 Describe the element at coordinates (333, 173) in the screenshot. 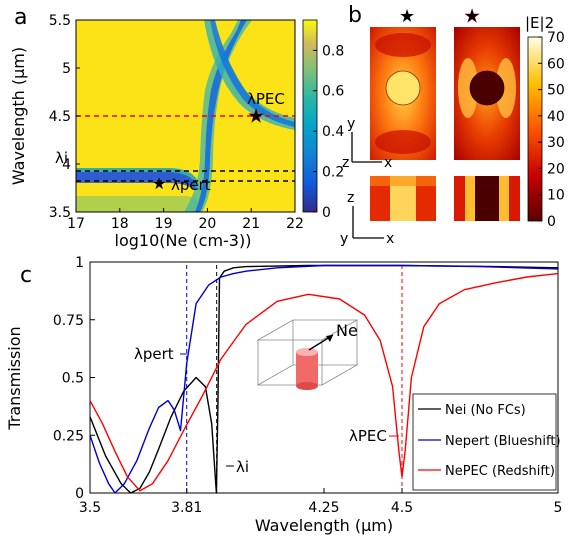

I see `colorbar-tick-label-a: 0.2` at that location.